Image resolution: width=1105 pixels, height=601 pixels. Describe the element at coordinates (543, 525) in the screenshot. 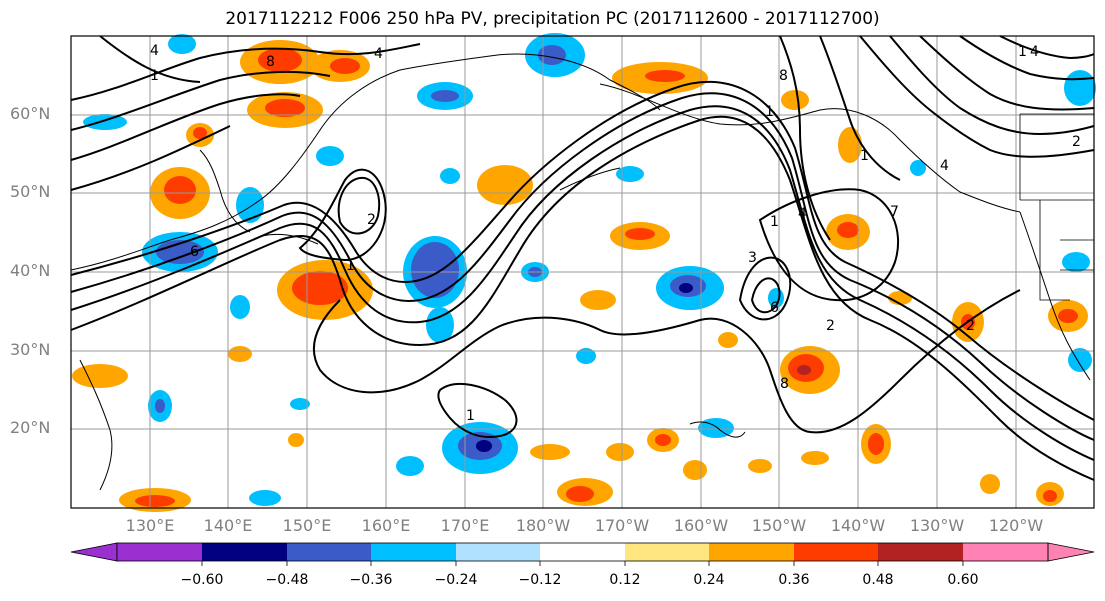

I see `lon-label: 180°W` at that location.